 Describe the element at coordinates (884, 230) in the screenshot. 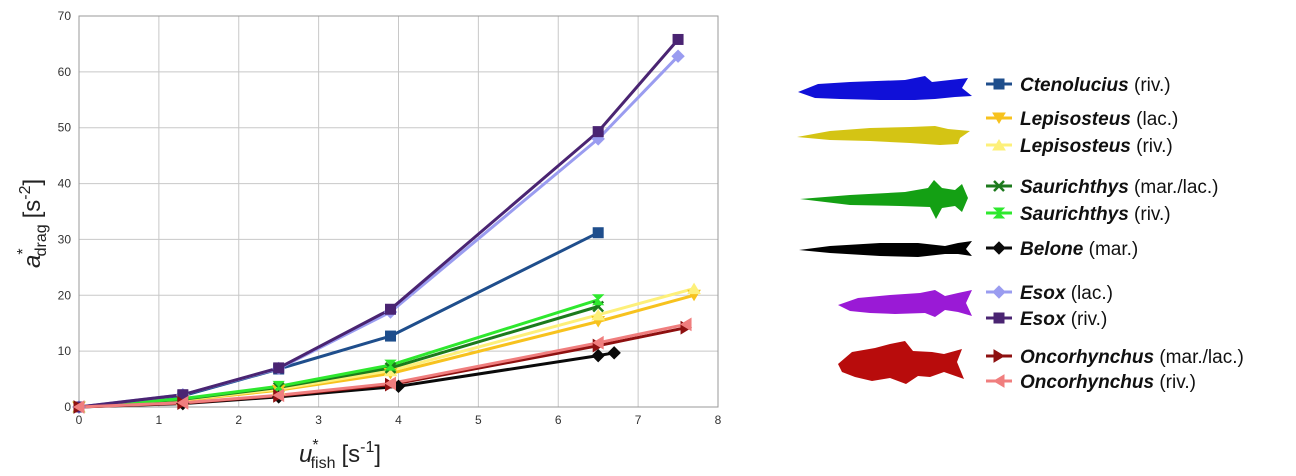

I see `fish-silhouettes` at that location.